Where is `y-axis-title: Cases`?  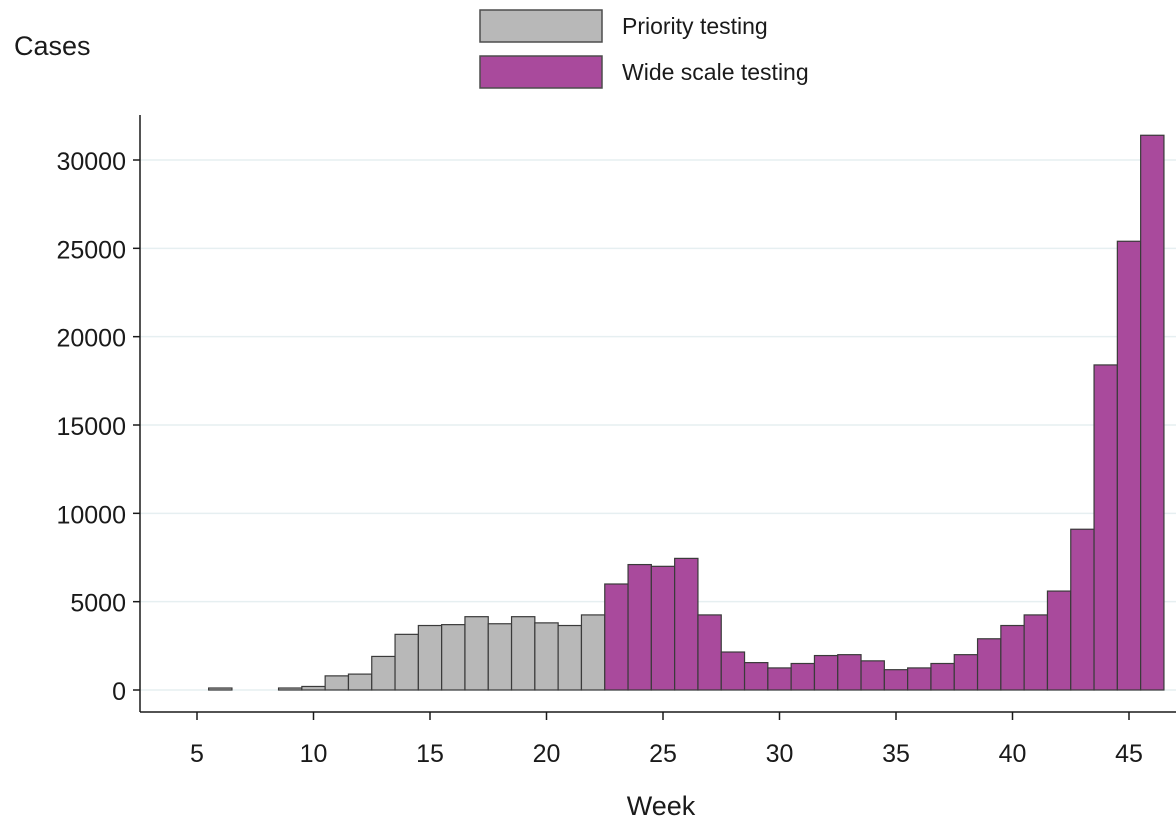
y-axis-title: Cases is located at coordinates (52, 46).